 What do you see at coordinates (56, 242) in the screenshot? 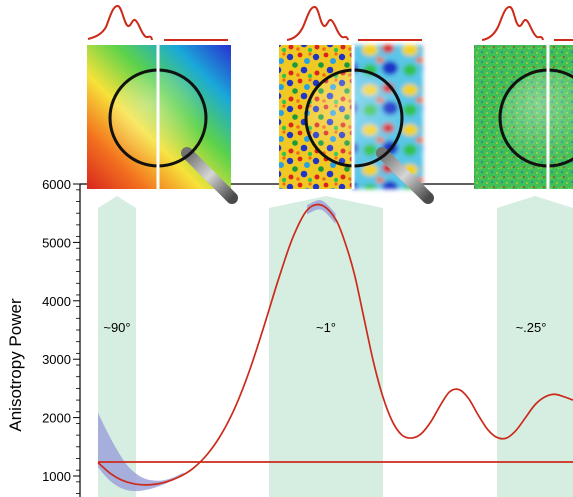
I see `y-tick-label: 5000` at bounding box center [56, 242].